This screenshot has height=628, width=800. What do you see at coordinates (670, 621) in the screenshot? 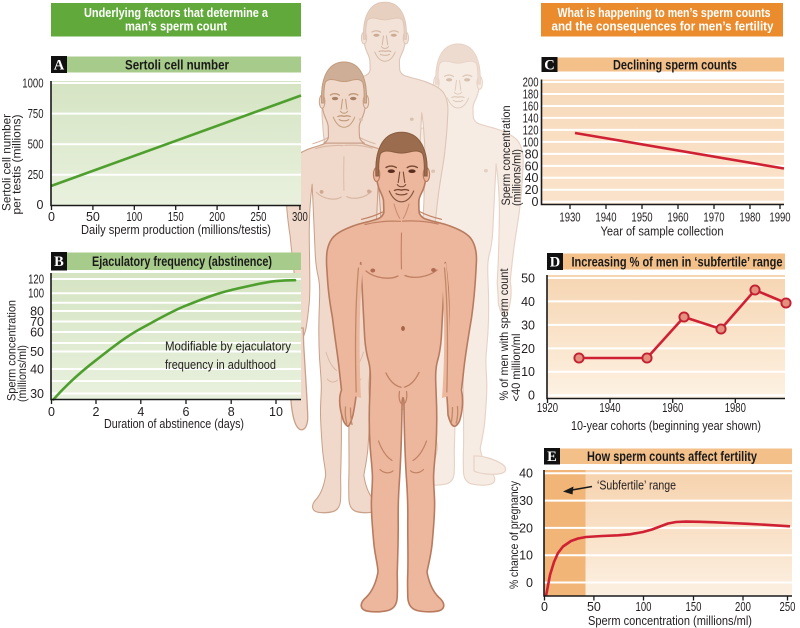
I see `svg-text:Sperm concentration (millions/: Sperm concentration (millions/ml)` at bounding box center [670, 621].